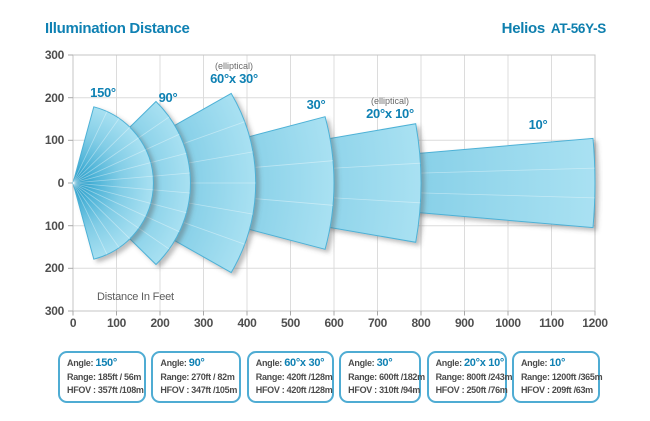 The height and width of the screenshot is (421, 650). I want to click on fan-angle-text: 20°x 10°, so click(390, 114).